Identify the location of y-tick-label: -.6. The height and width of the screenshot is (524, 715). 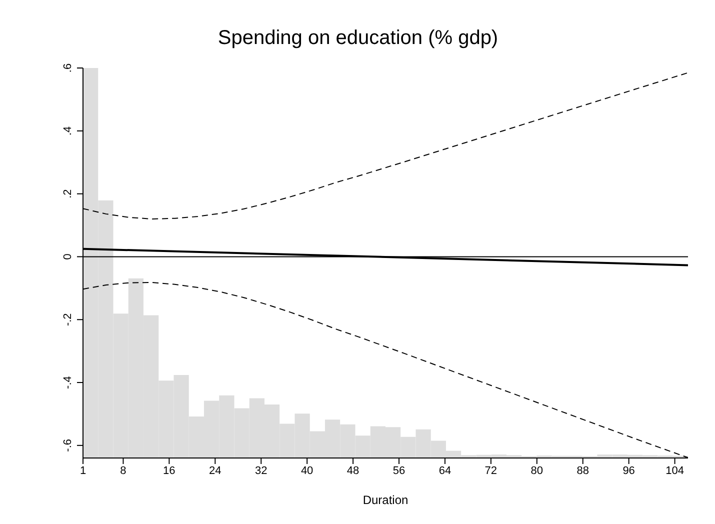
(68, 445).